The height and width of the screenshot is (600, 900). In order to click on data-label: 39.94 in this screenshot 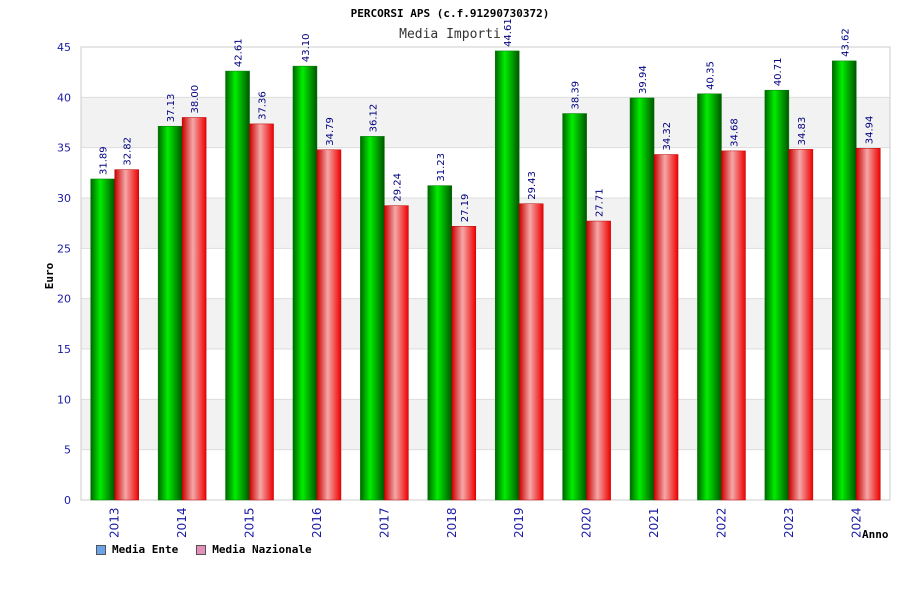, I will do `click(643, 79)`.